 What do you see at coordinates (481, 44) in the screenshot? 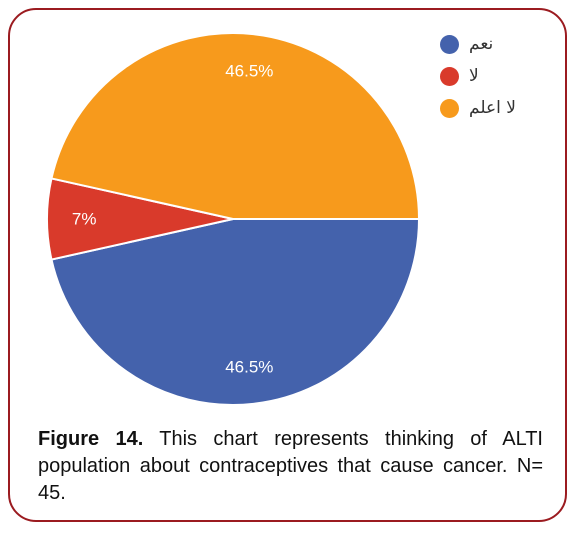
I see `legend-label-yes: نعم` at bounding box center [481, 44].